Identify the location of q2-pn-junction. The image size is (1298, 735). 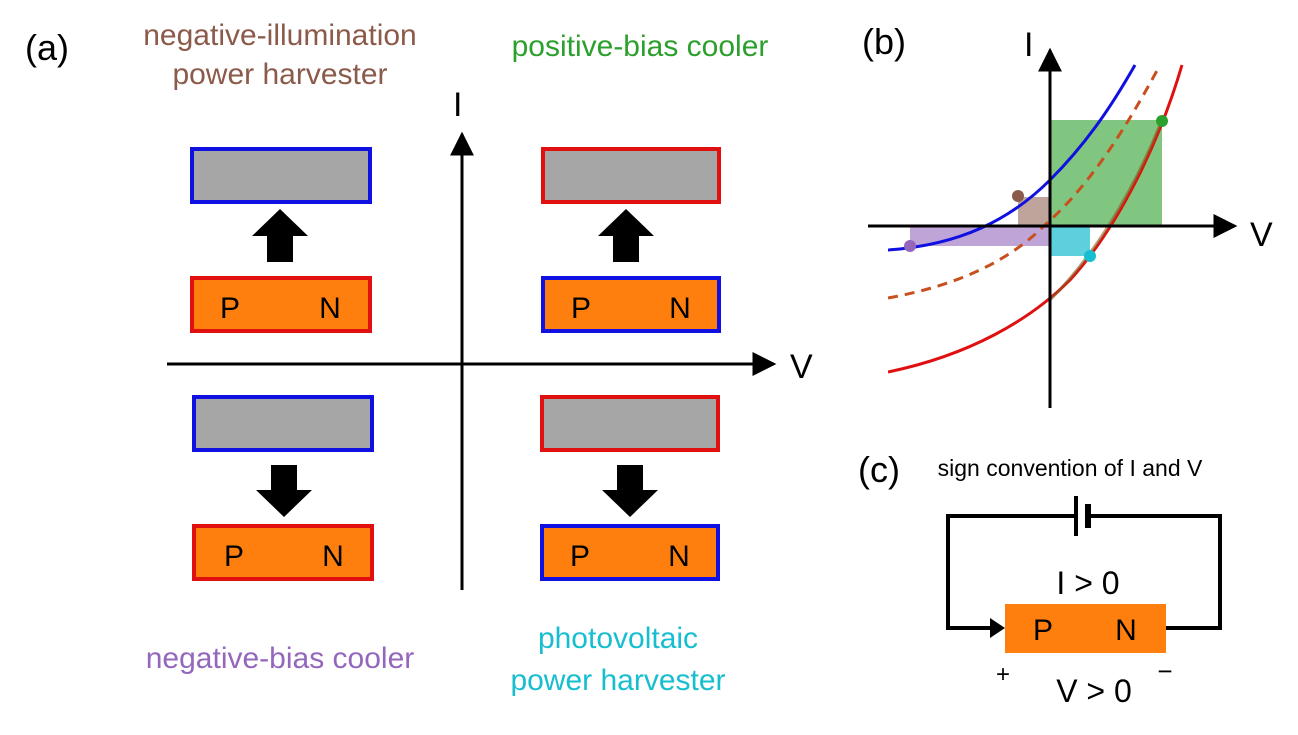
(281, 304).